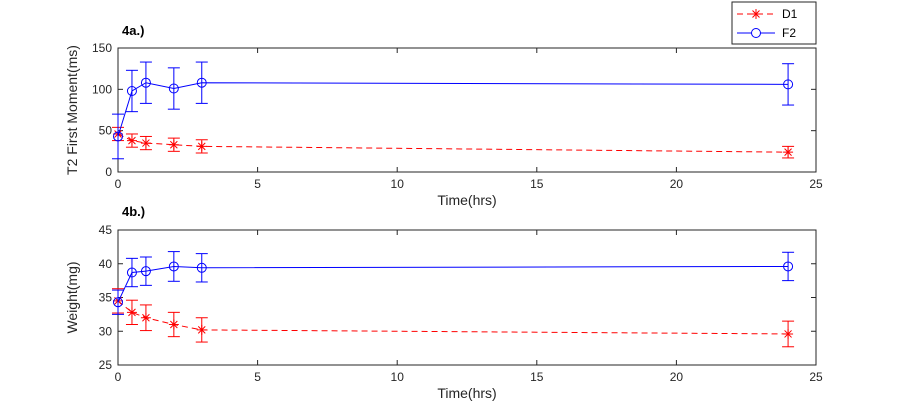 Image resolution: width=900 pixels, height=407 pixels. I want to click on y-tick-label: 0, so click(108, 172).